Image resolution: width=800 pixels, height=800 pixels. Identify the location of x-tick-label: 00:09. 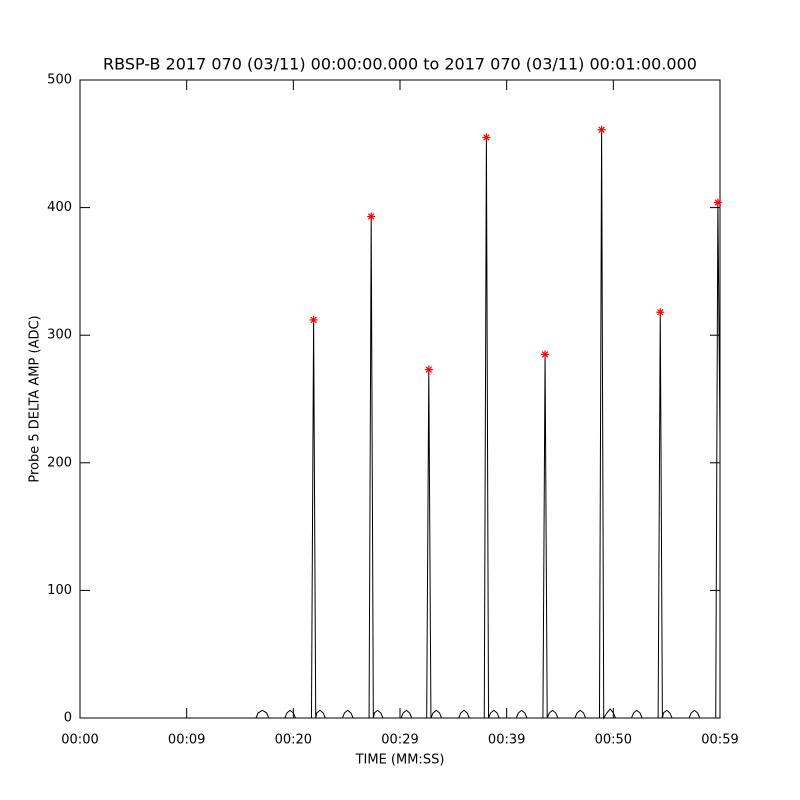
(186, 740).